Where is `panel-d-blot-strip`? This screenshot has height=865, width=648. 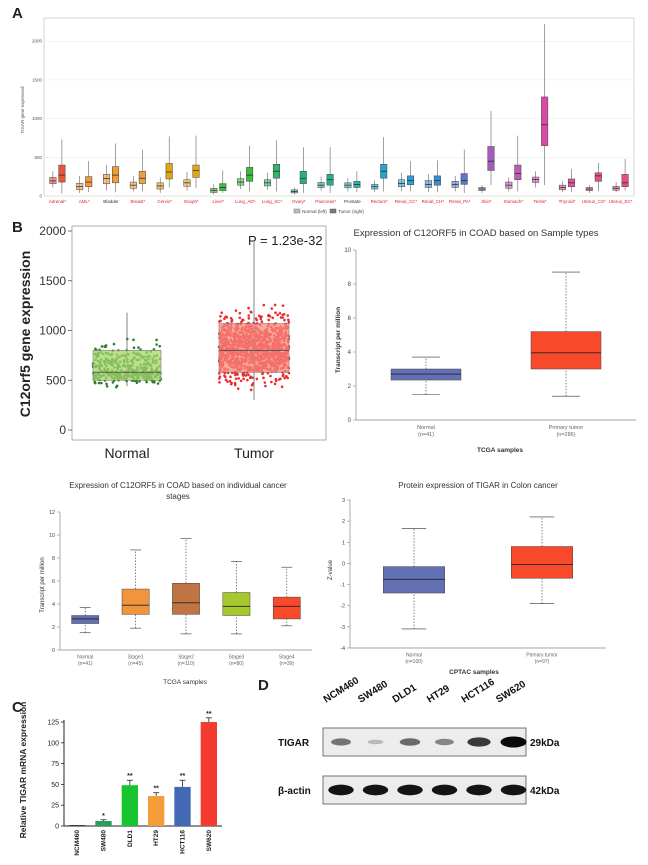
panel-d-blot-strip is located at coordinates (424, 790).